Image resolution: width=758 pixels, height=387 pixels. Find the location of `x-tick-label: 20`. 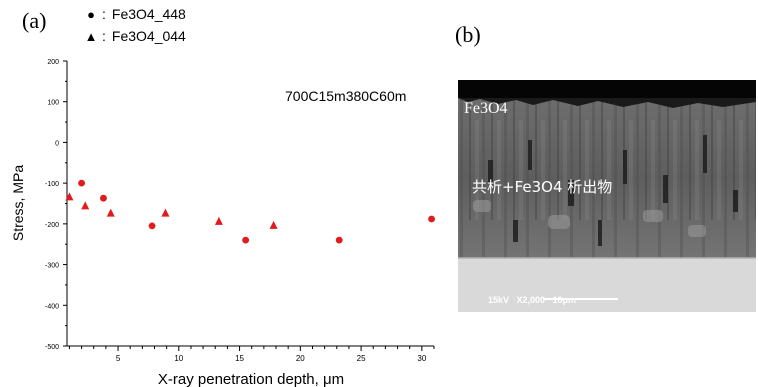

x-tick-label: 20 is located at coordinates (300, 358).